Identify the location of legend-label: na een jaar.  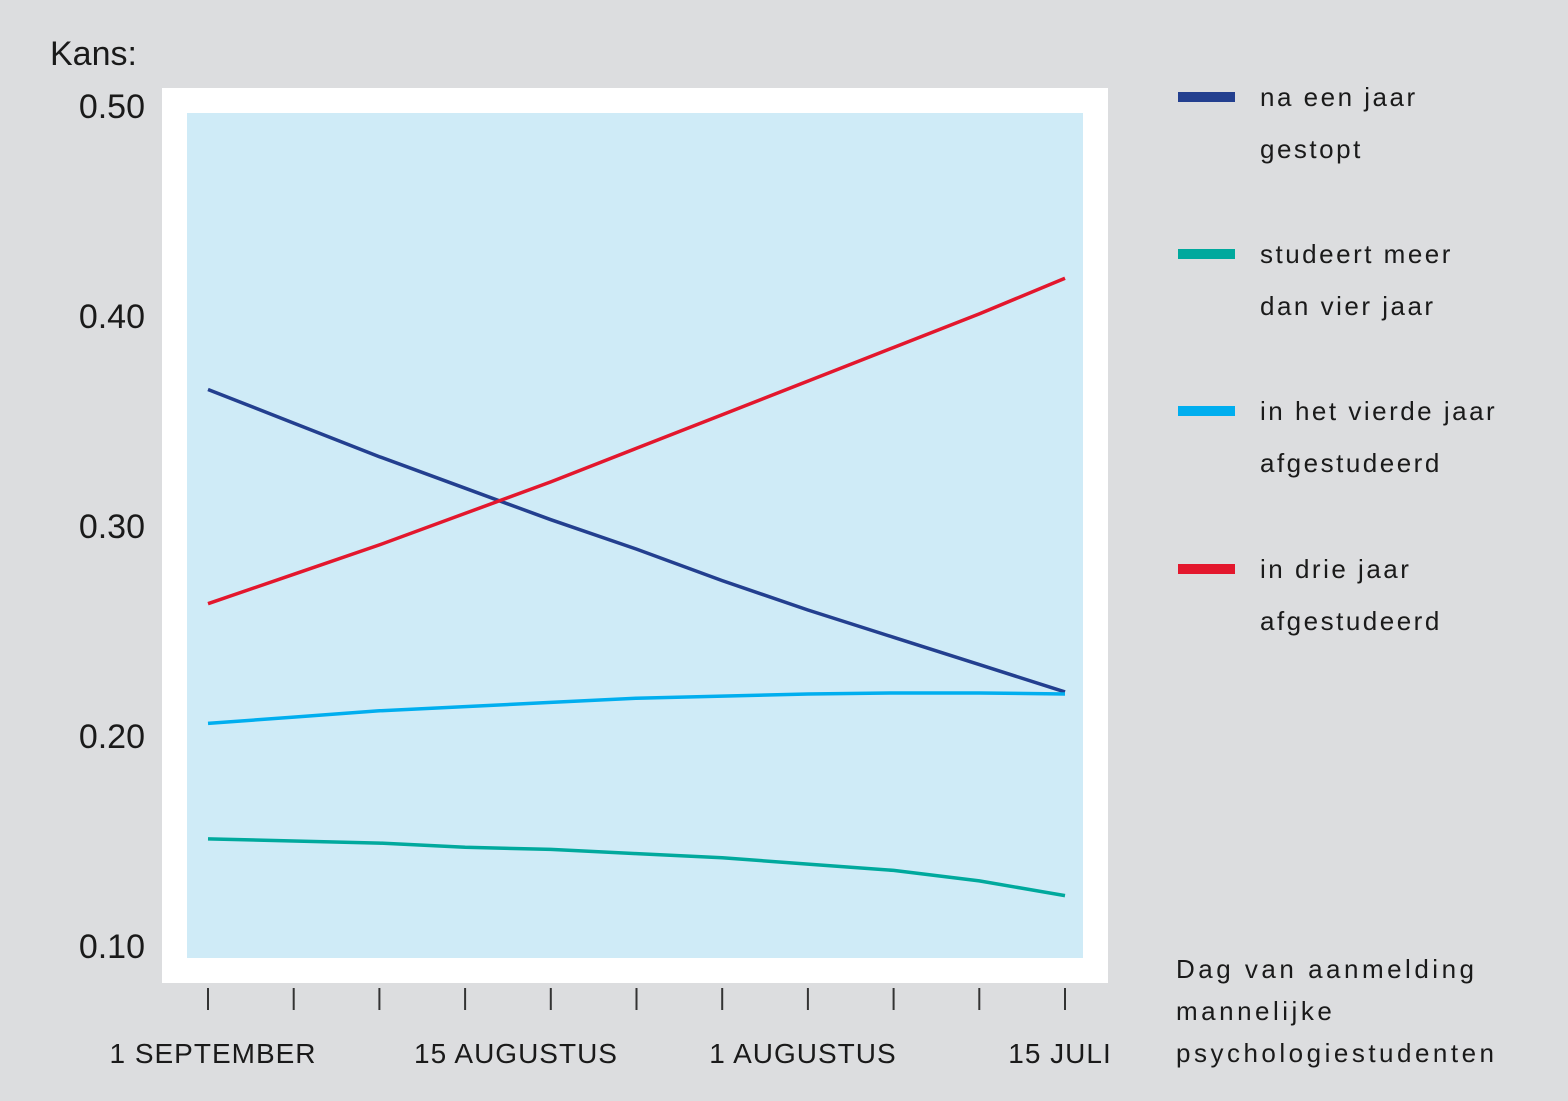
(1339, 97).